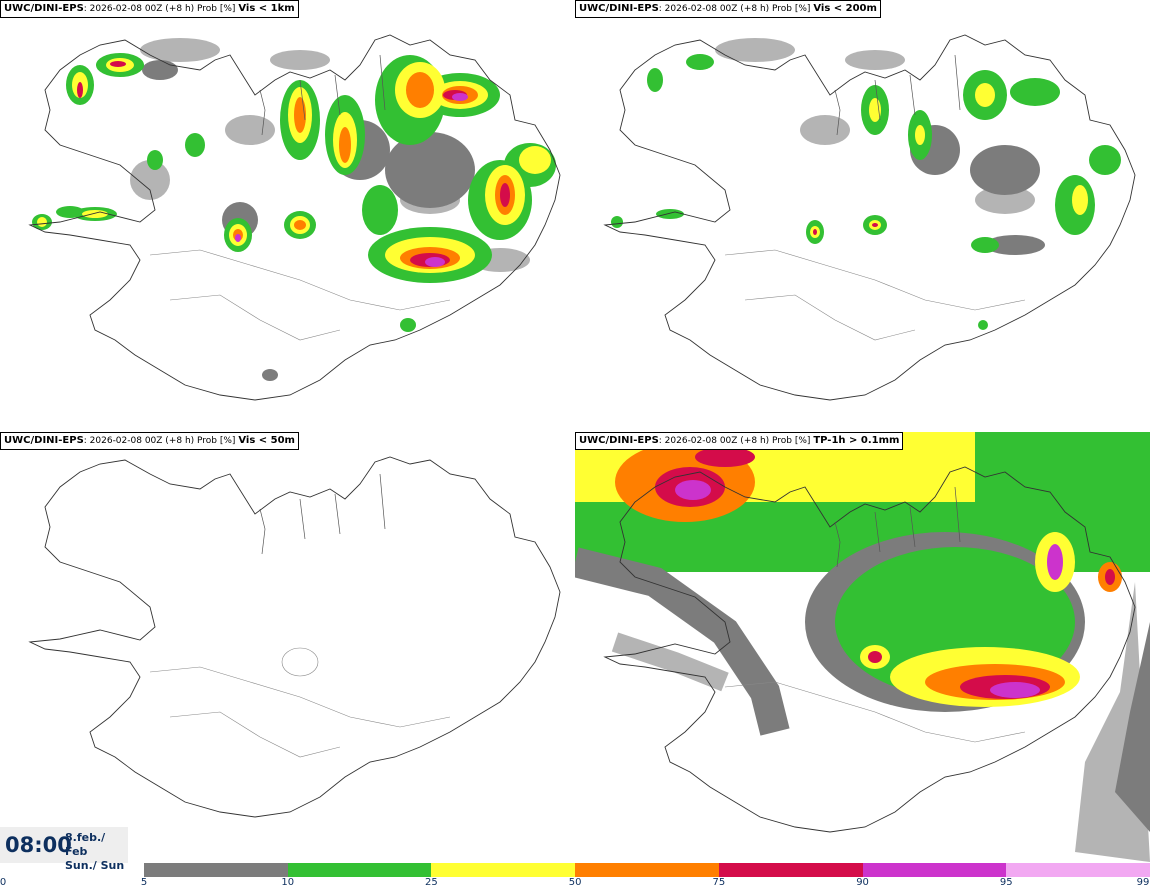 Image resolution: width=1150 pixels, height=891 pixels. I want to click on valid-time-box: 08:00 8.feb./ Feb Sun./ Sun, so click(64, 849).